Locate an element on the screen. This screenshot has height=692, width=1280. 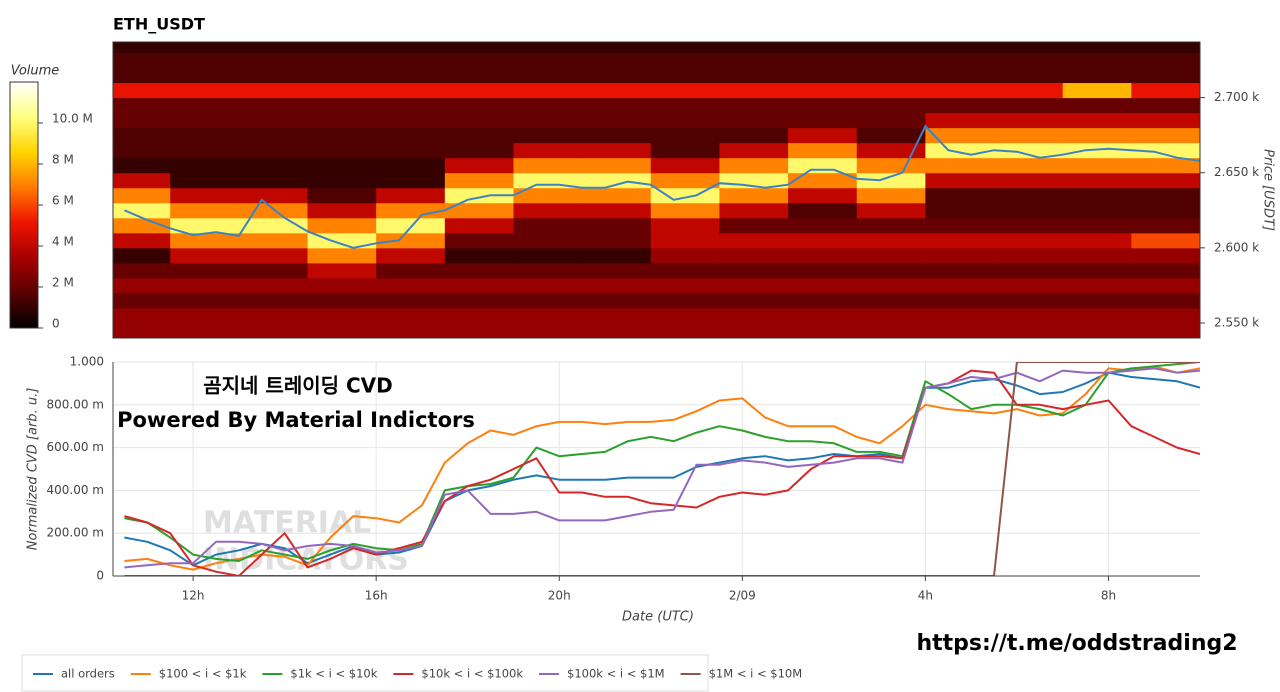
colorbar is located at coordinates (24, 205).